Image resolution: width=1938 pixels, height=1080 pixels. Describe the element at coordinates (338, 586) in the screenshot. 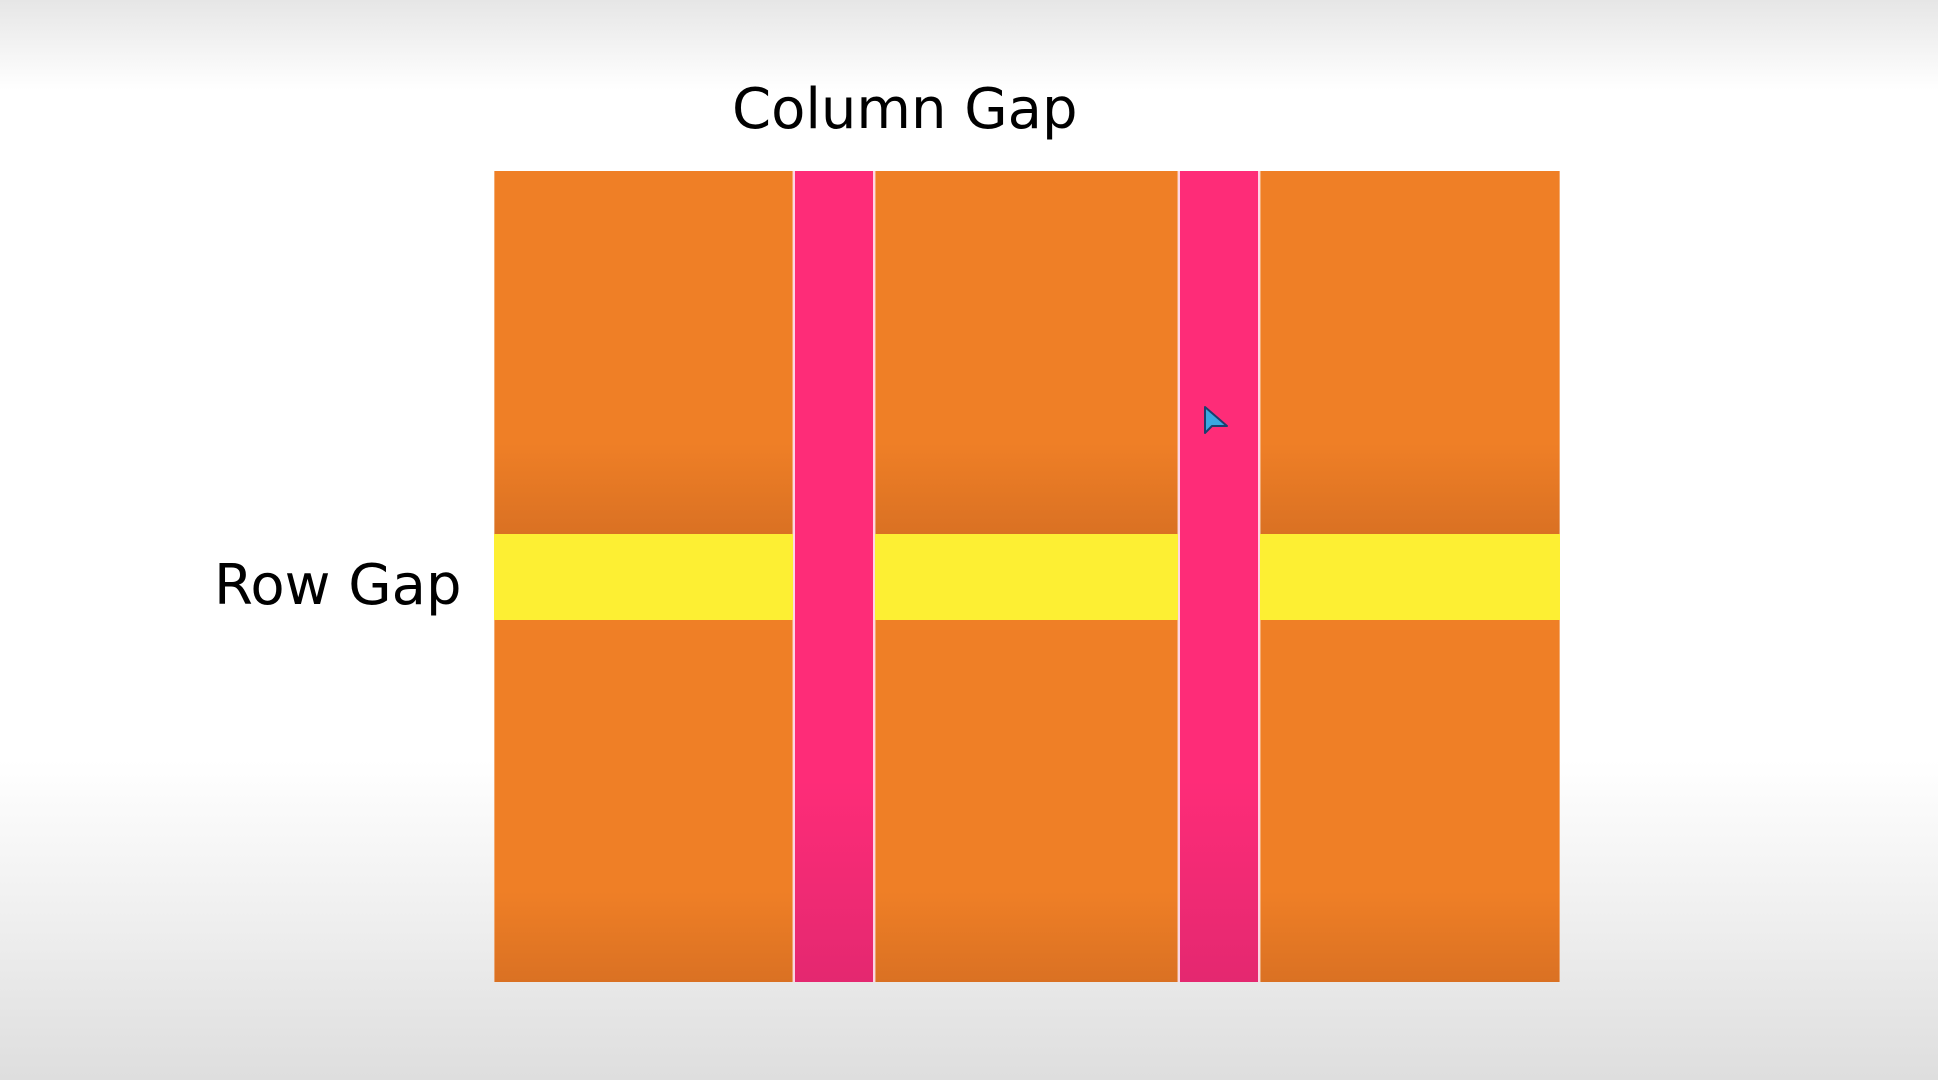

I see `row-gap-label: Row Gap` at that location.